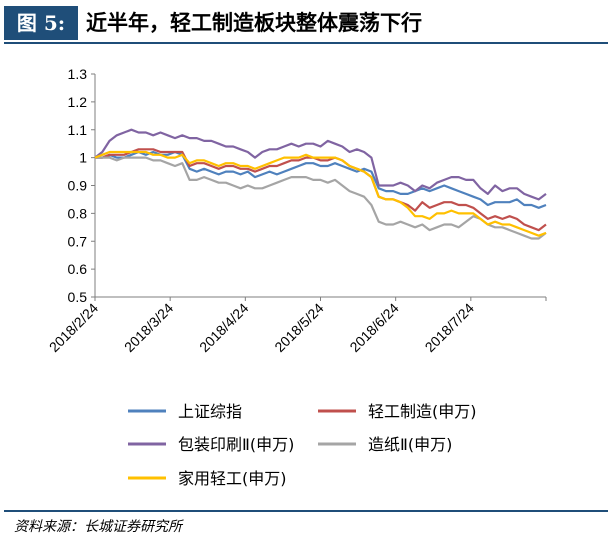  What do you see at coordinates (306, 511) in the screenshot?
I see `source-divider` at bounding box center [306, 511].